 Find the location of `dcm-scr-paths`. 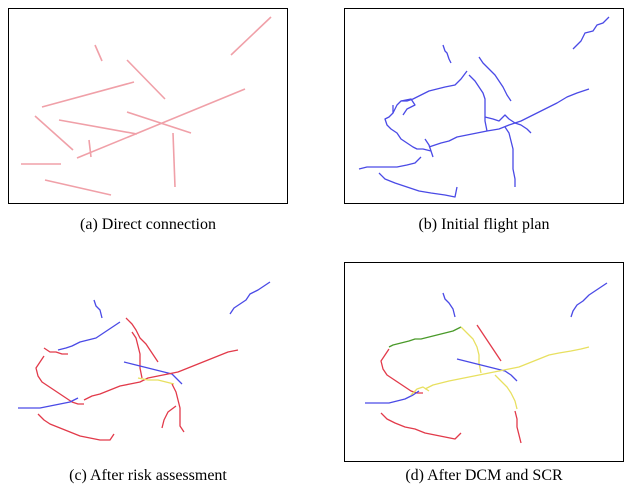

dcm-scr-paths is located at coordinates (486, 363).